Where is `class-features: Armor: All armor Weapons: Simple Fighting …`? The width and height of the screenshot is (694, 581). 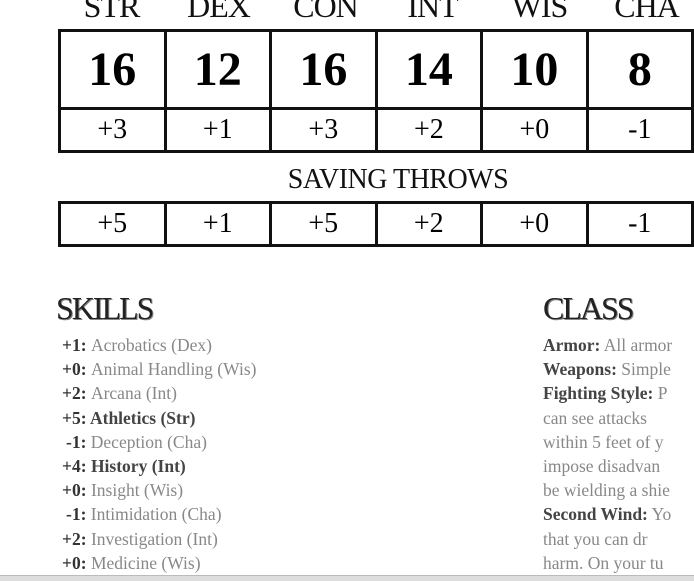
class-features: Armor: All armor Weapons: Simple Fighting … is located at coordinates (618, 454).